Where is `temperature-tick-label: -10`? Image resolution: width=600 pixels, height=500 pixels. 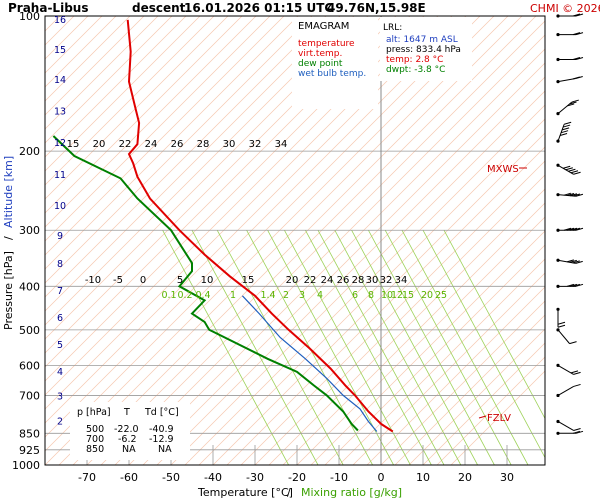
temperature-tick-label: -10 is located at coordinates (339, 477).